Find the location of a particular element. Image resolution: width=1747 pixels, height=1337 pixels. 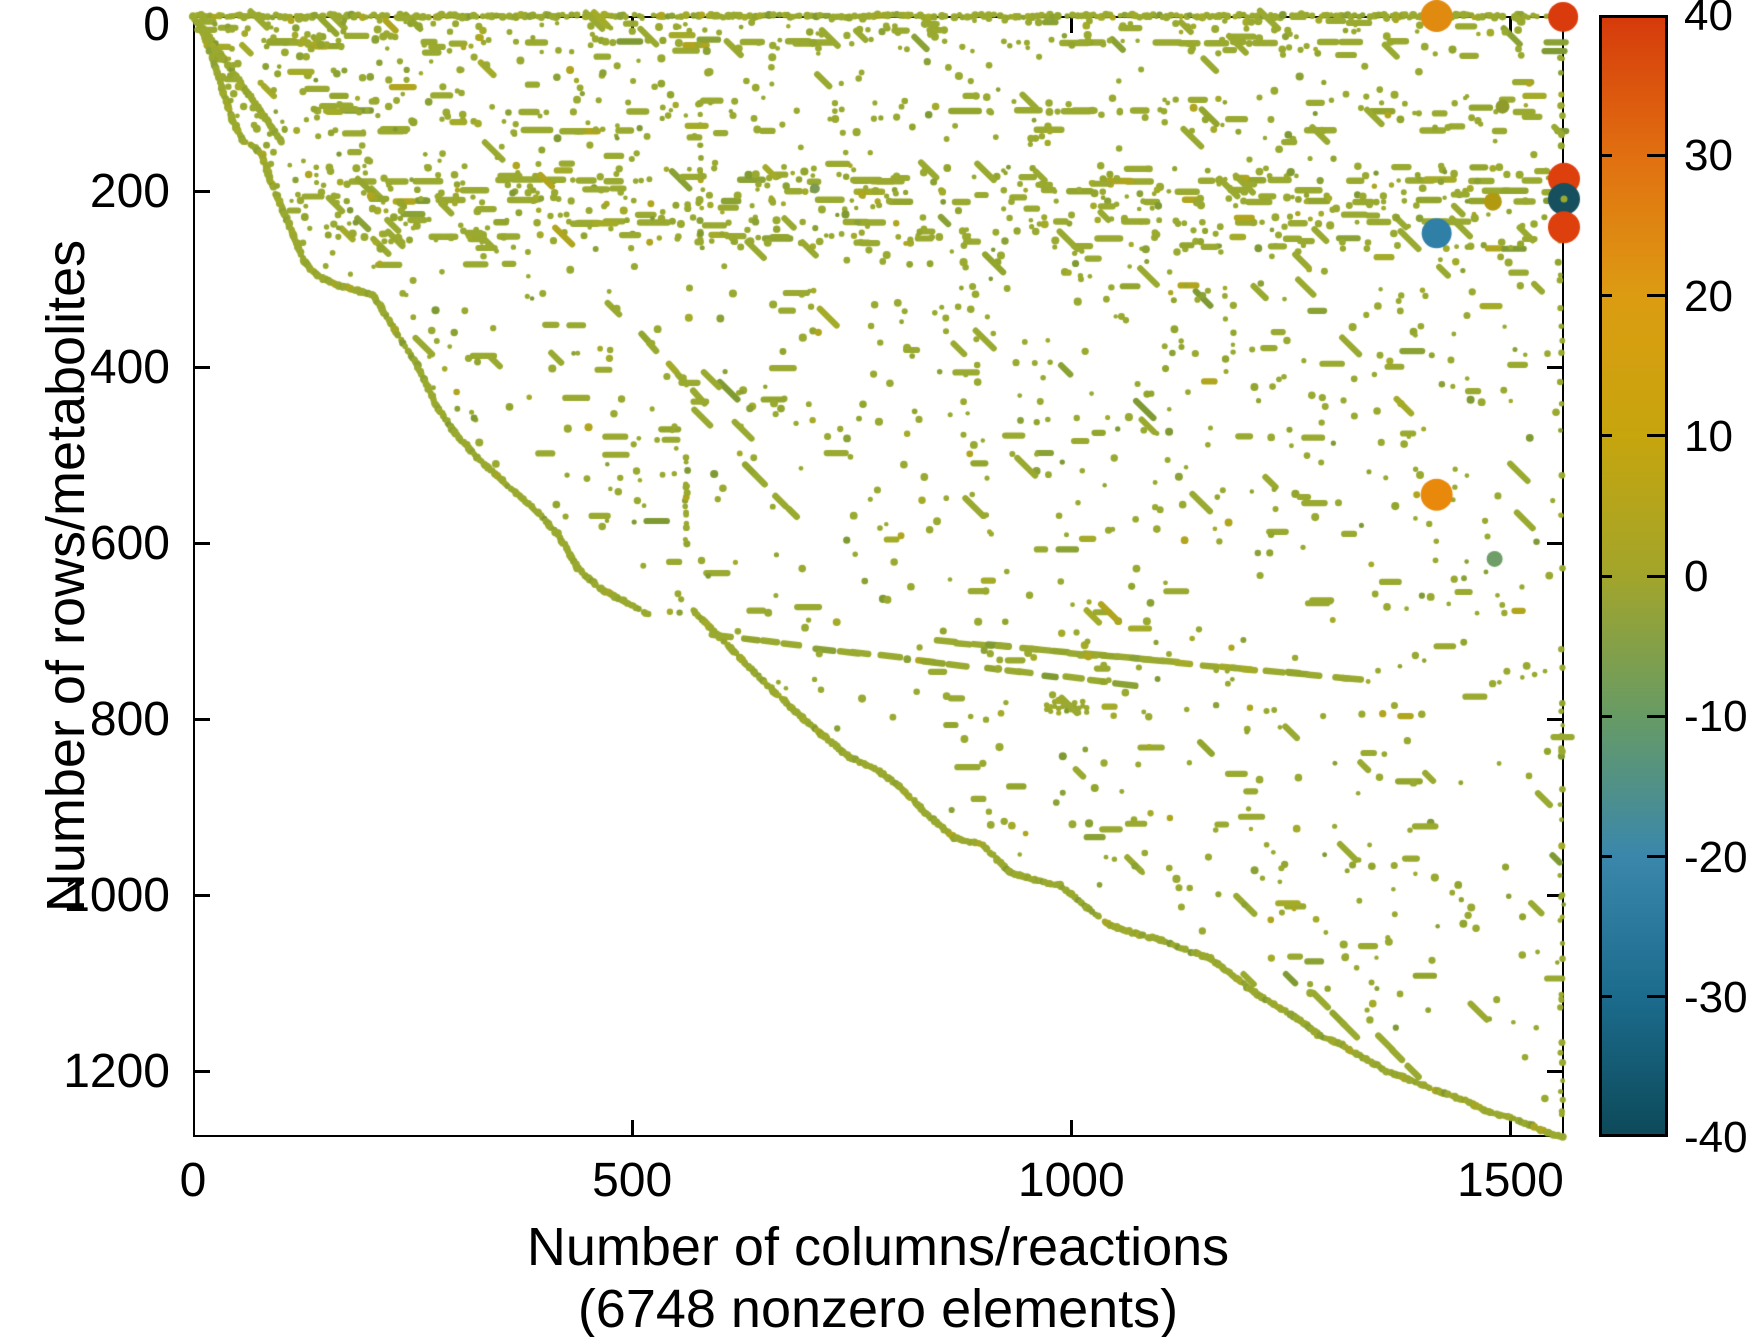

y-tick-label: 200 is located at coordinates (129, 191).